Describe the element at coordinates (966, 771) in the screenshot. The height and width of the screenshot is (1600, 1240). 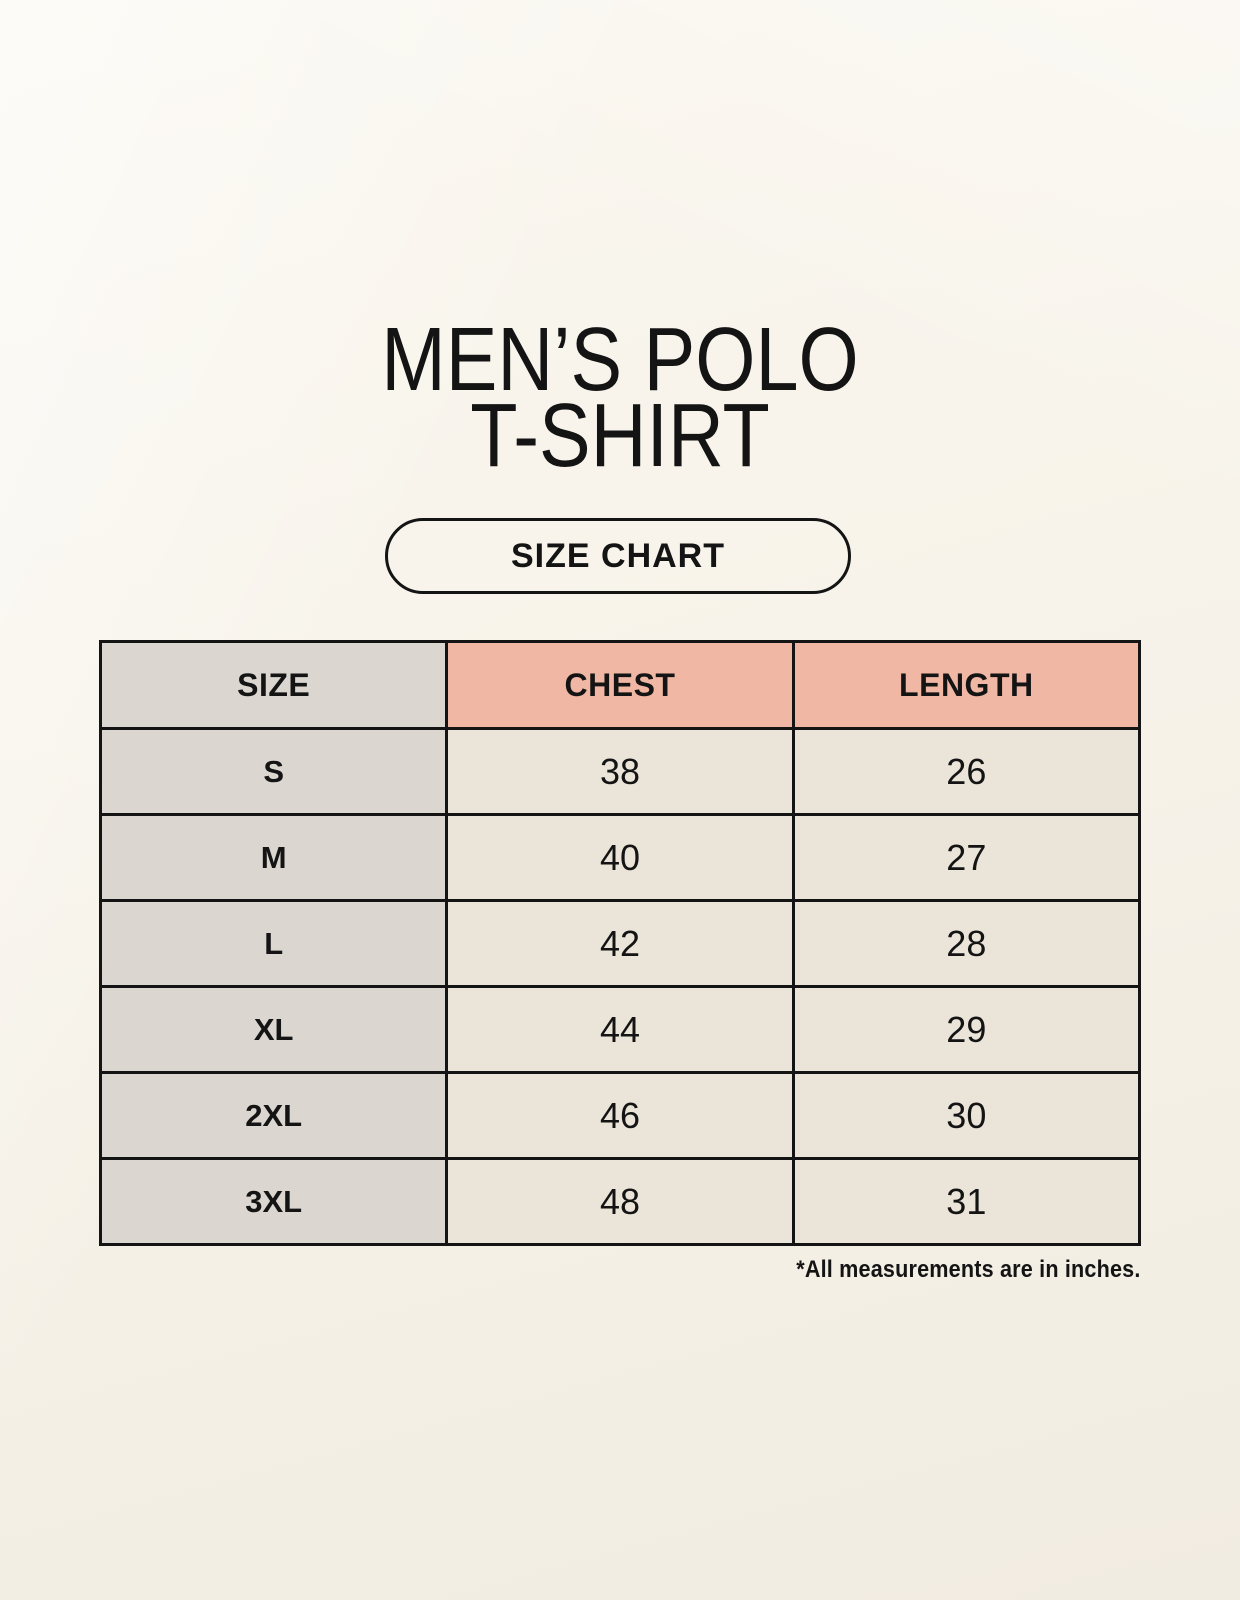
I see `length-cell: 26` at that location.